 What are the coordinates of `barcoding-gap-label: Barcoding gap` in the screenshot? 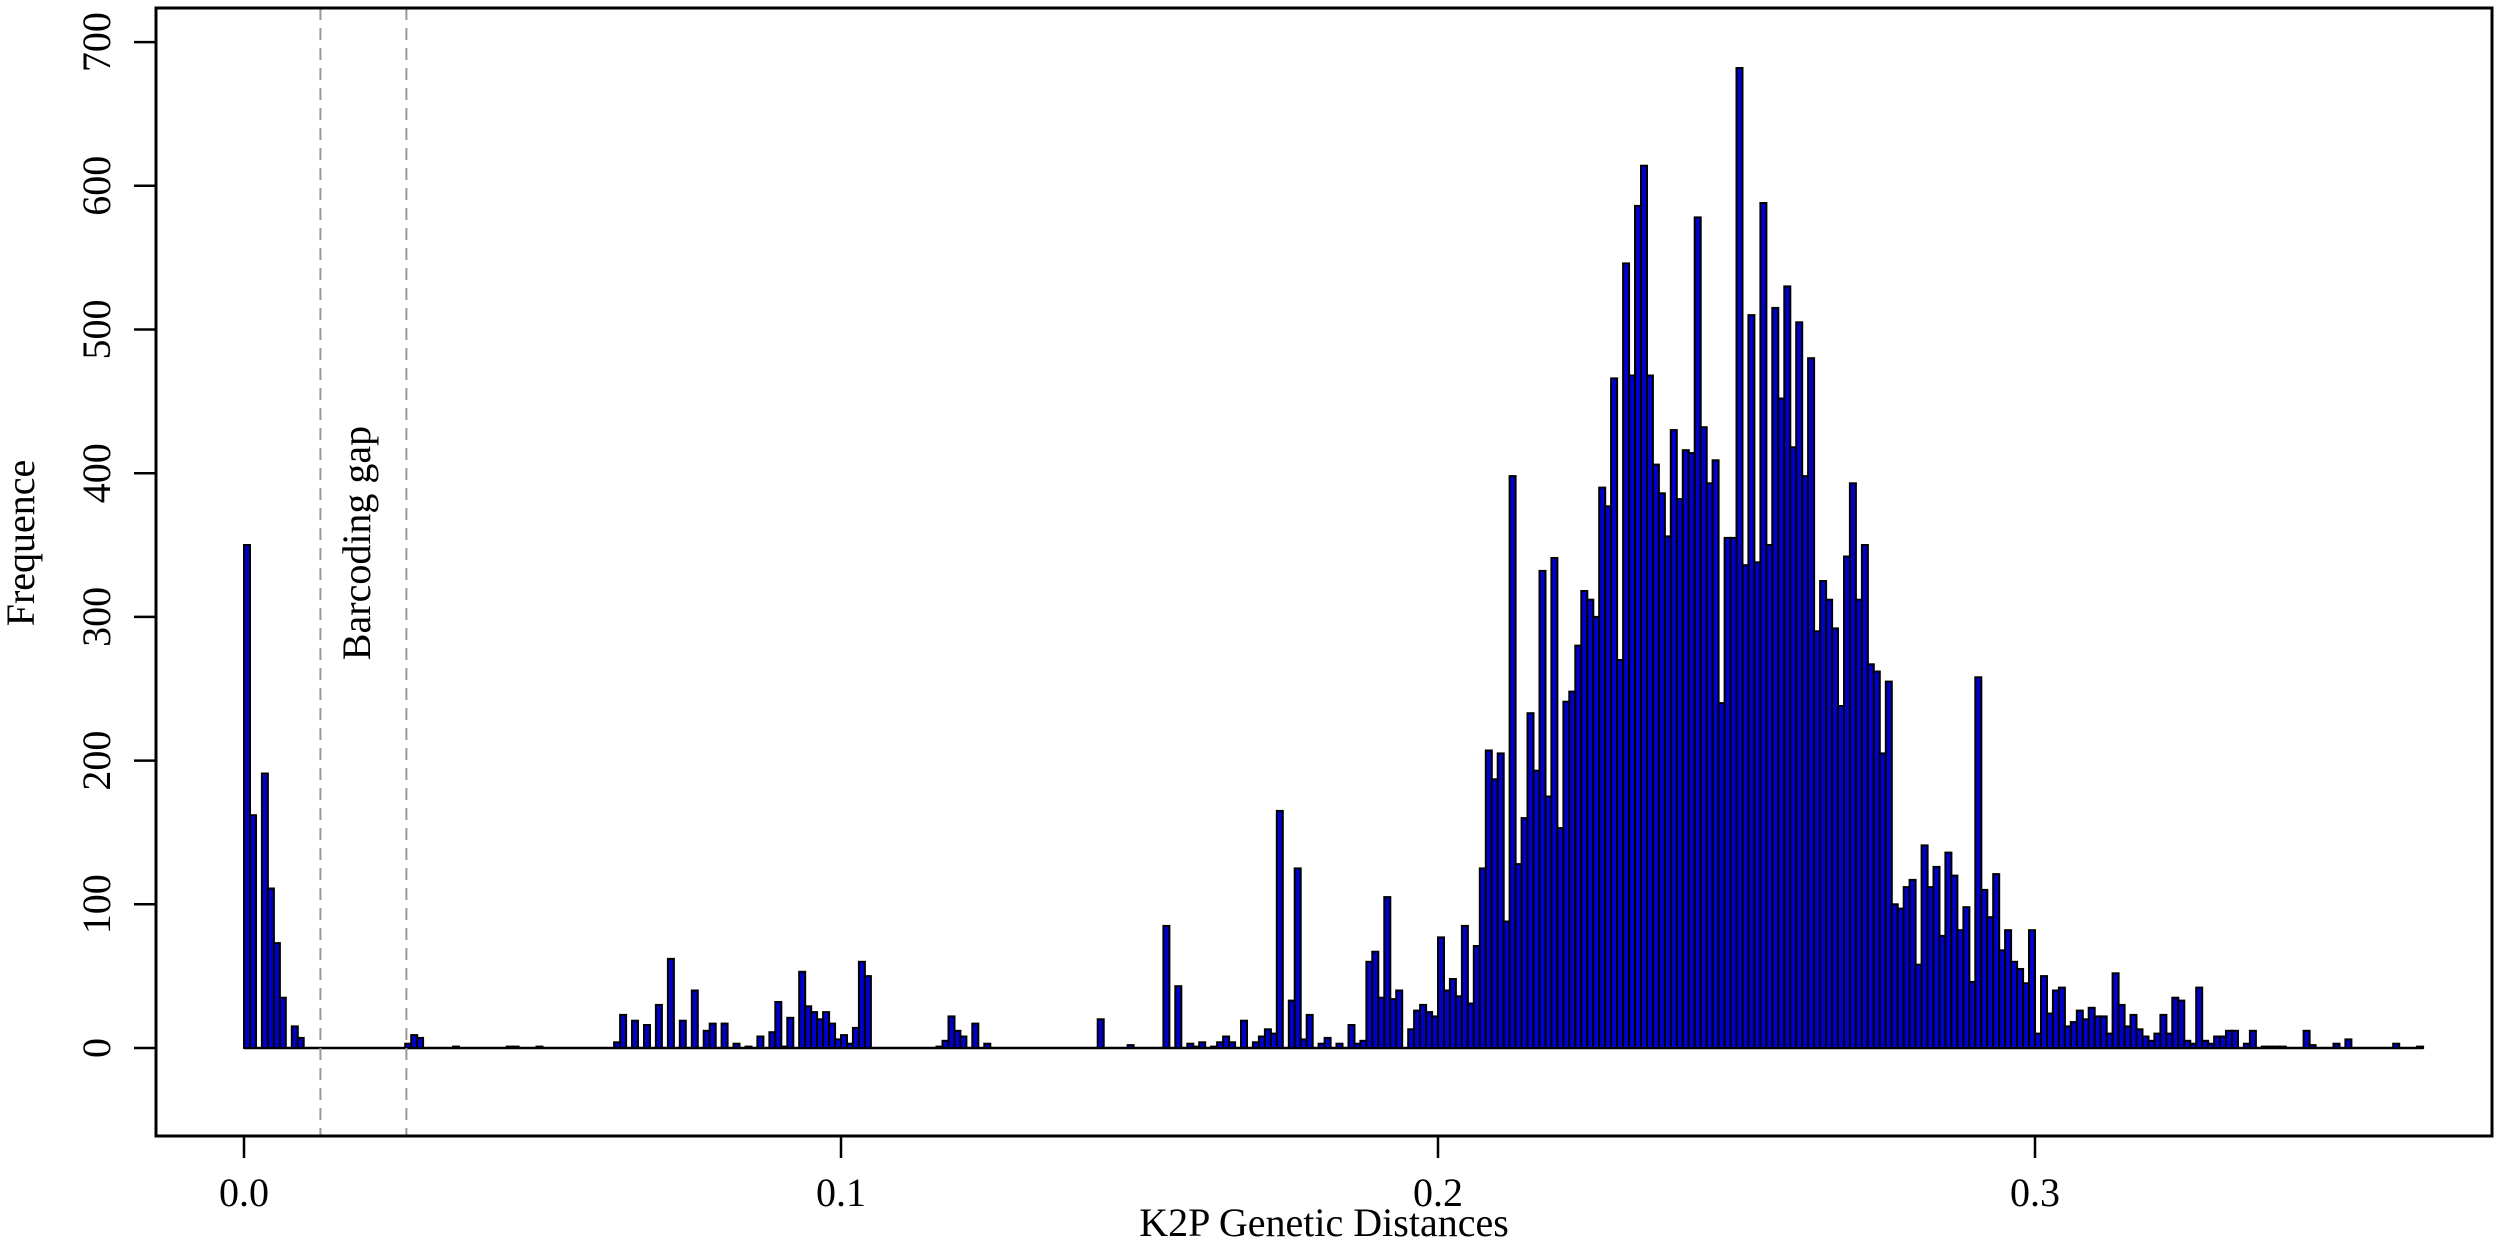 It's located at (356, 543).